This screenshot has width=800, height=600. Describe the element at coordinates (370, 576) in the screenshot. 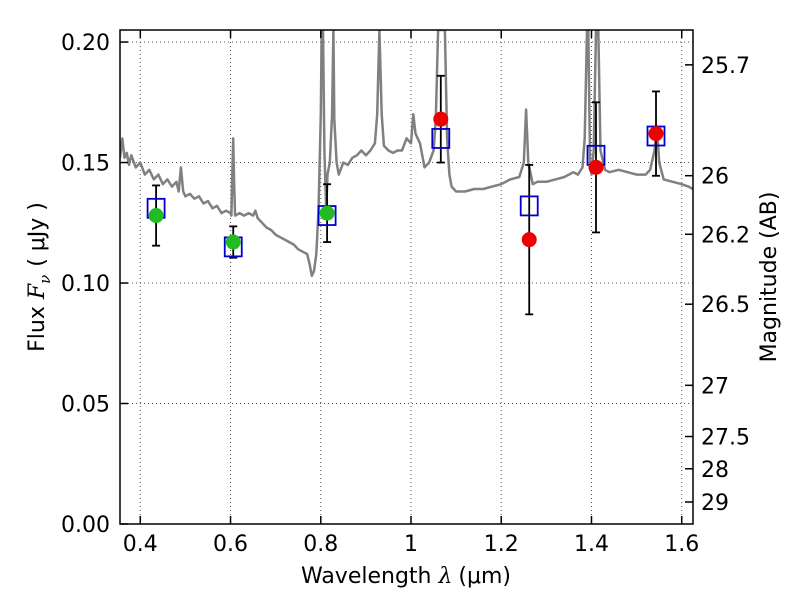

I see `x-axis-label-prefix: Wavelength` at that location.